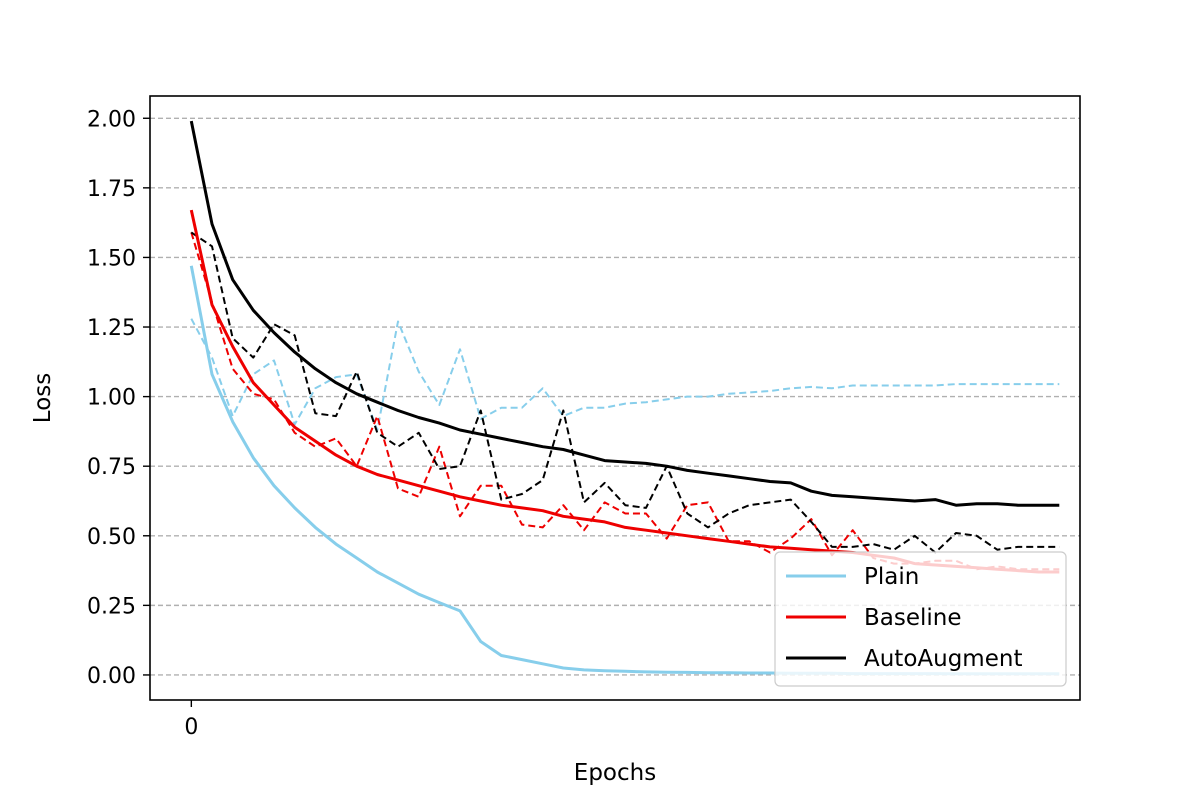 This screenshot has height=800, width=1200. Describe the element at coordinates (111, 328) in the screenshot. I see `y-tick-label: 1.25` at that location.